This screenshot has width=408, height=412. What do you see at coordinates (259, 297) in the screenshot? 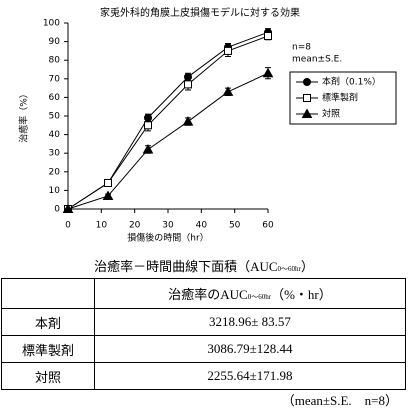
I see `header-sub: 0～60hr` at bounding box center [259, 297].